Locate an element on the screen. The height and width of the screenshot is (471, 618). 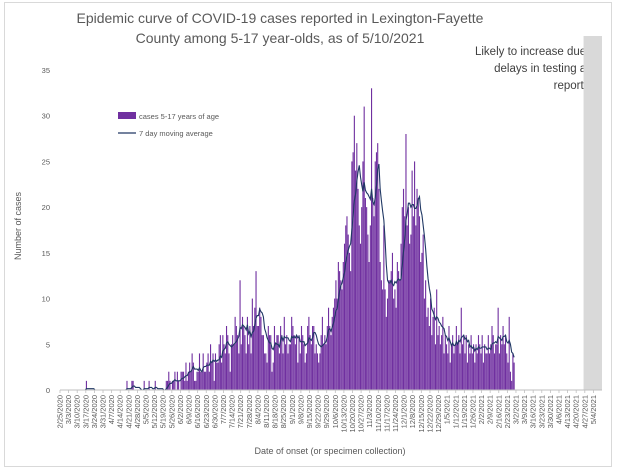
y-tick-label: 25 is located at coordinates (46, 161).